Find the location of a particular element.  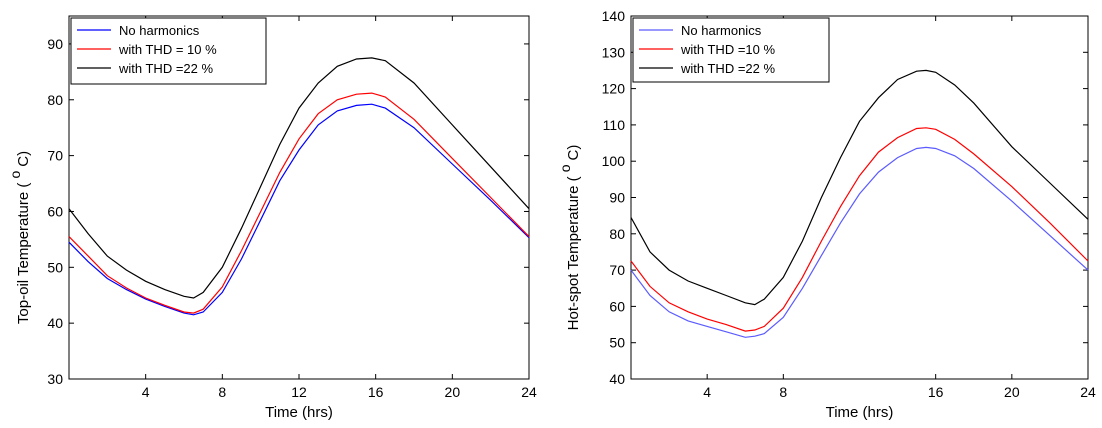

legend-label-2: with THD =10 % is located at coordinates (727, 49).